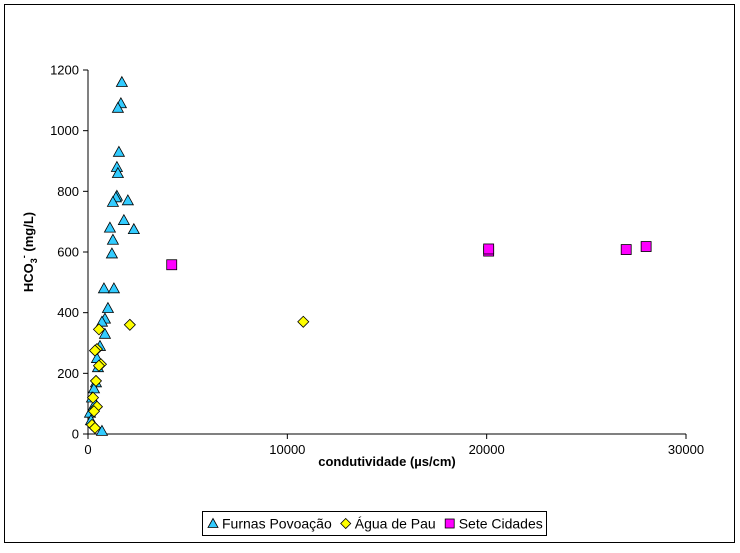  I want to click on legend: Furnas Povoação Água de Pau Sete Cidades, so click(374, 523).